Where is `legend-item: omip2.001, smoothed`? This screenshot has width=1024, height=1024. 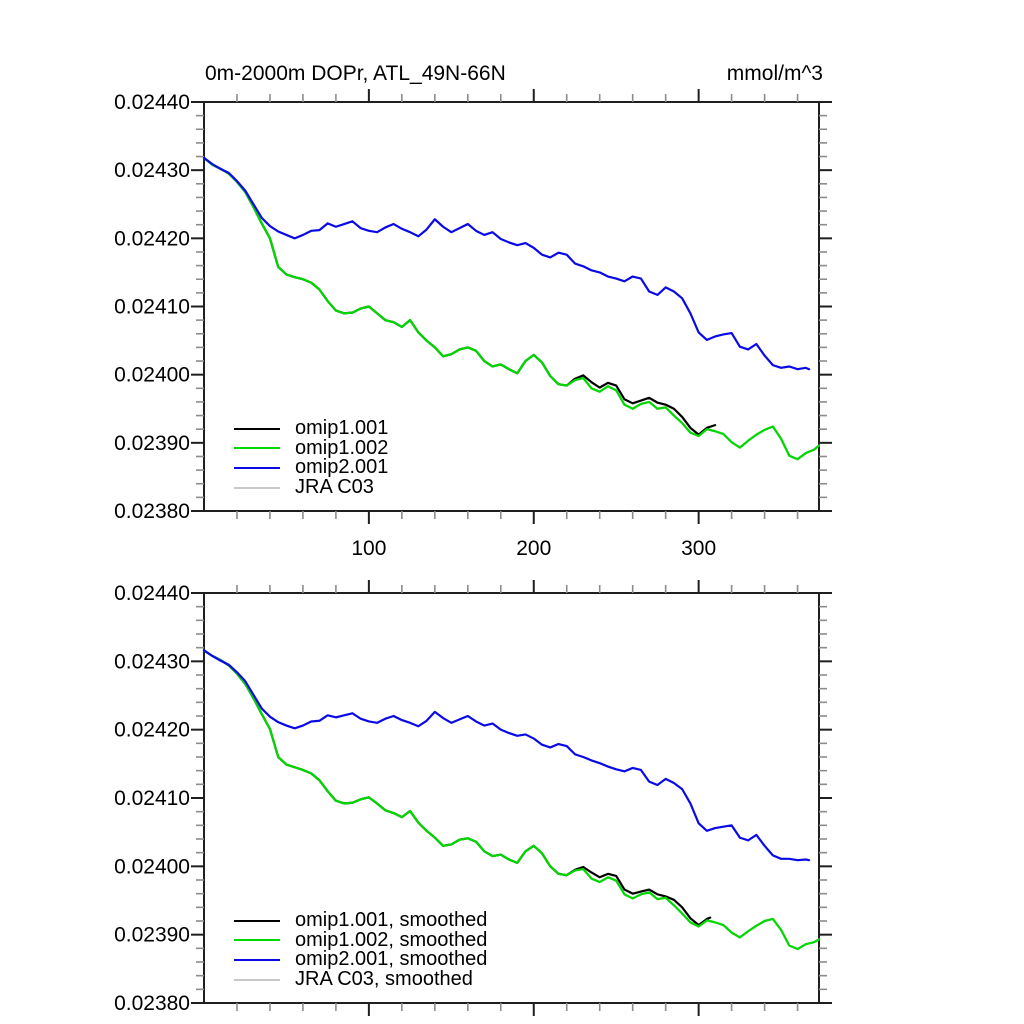
legend-item: omip2.001, smoothed is located at coordinates (361, 959).